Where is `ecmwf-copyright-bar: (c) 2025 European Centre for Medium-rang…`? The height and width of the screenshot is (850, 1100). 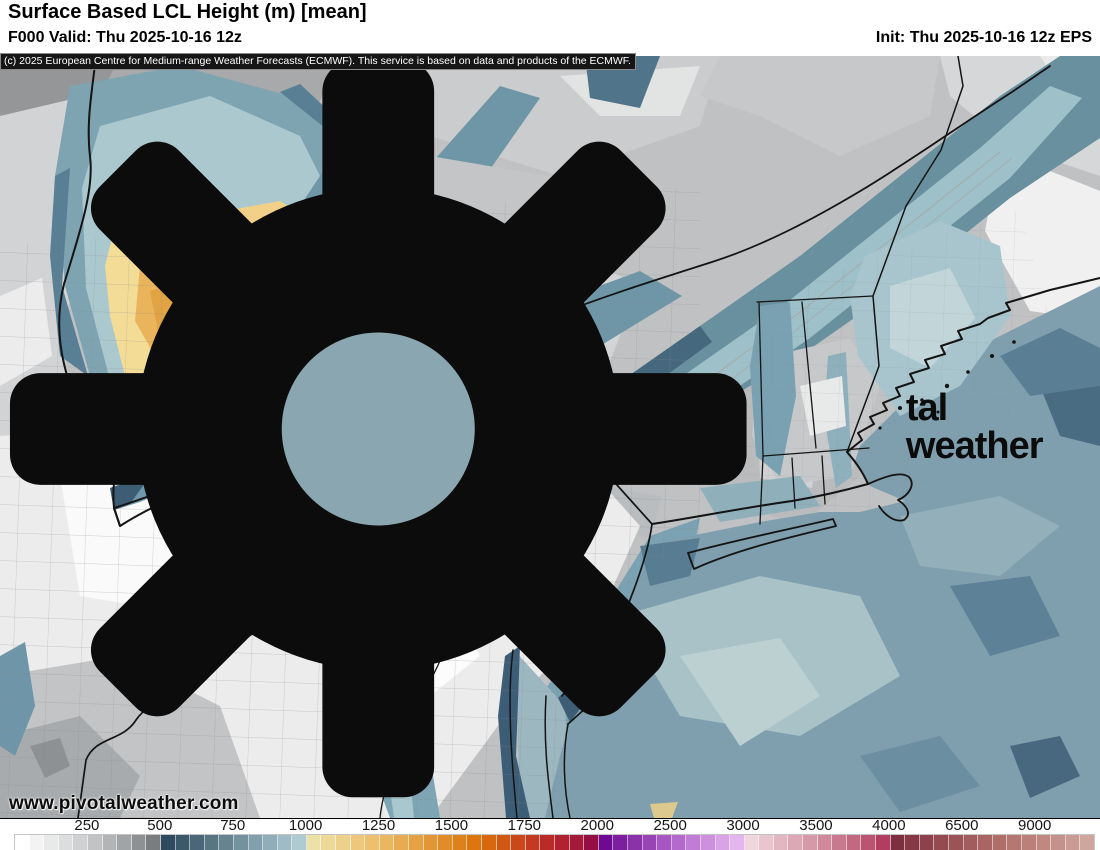
ecmwf-copyright-bar: (c) 2025 European Centre for Medium-rang… is located at coordinates (318, 61).